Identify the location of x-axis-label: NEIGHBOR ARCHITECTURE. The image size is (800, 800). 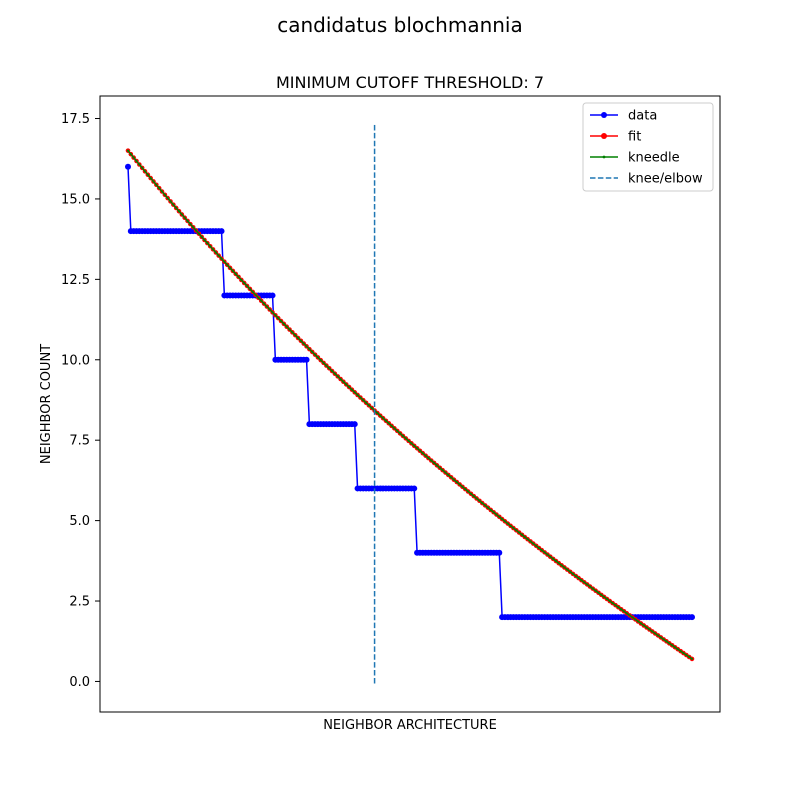
(410, 725).